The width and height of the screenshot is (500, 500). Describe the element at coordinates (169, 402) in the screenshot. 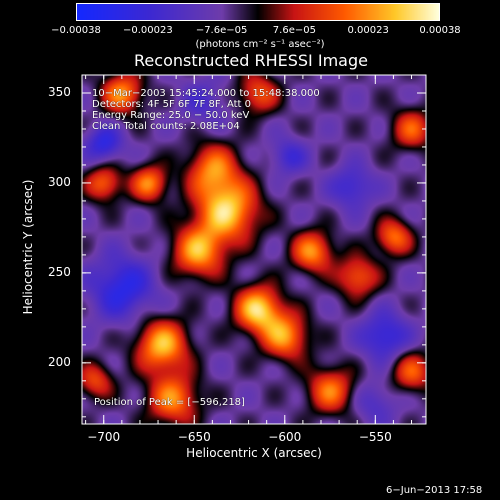

I see `annotation-peak: Position of Peak = [−596,218]` at that location.